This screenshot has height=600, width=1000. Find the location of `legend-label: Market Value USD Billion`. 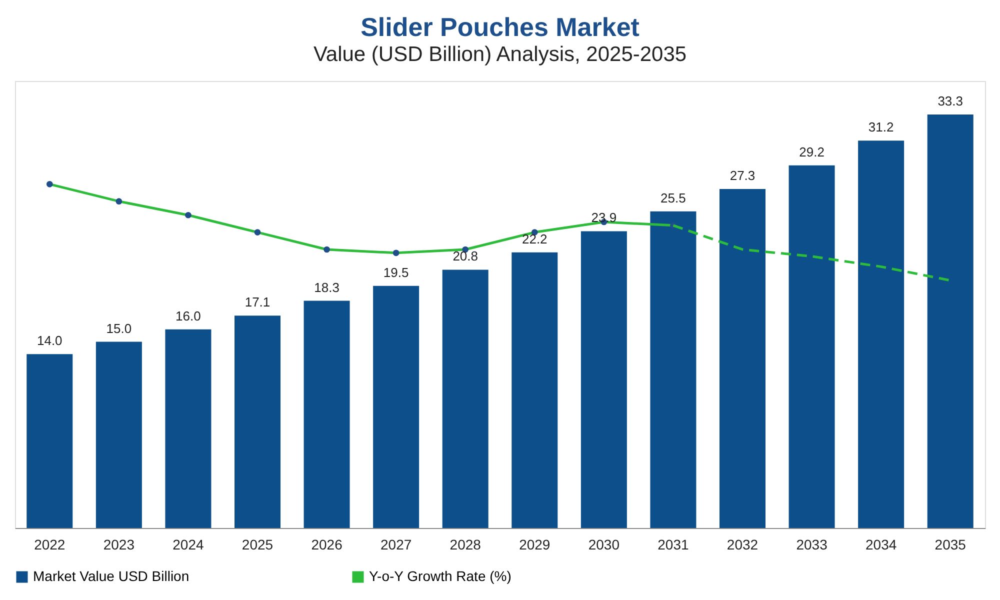

legend-label: Market Value USD Billion is located at coordinates (111, 576).